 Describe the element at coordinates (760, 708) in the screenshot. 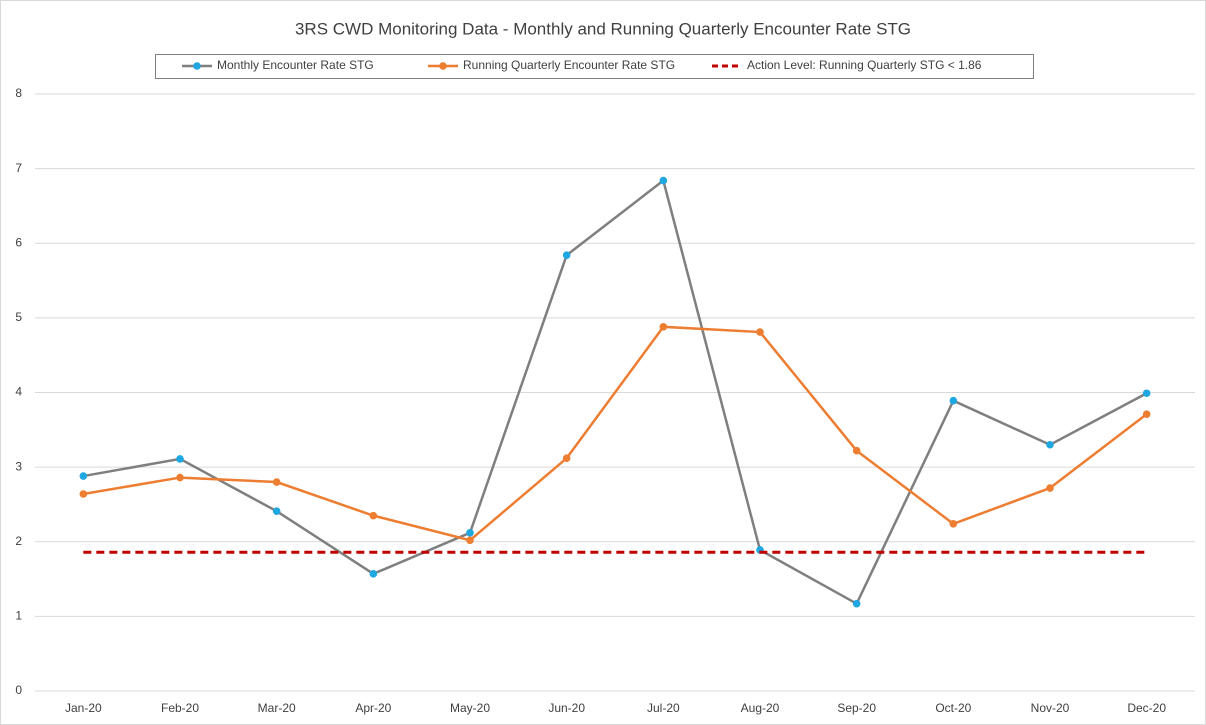

I see `x-tick-label: Aug-20` at that location.